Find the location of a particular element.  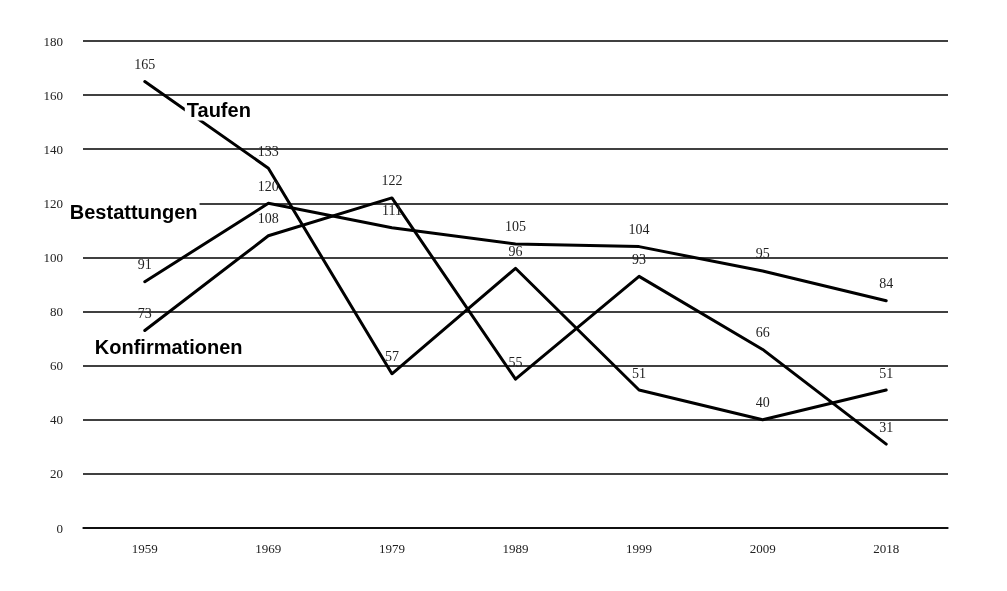

x-tick-label: 1989 is located at coordinates (515, 548).